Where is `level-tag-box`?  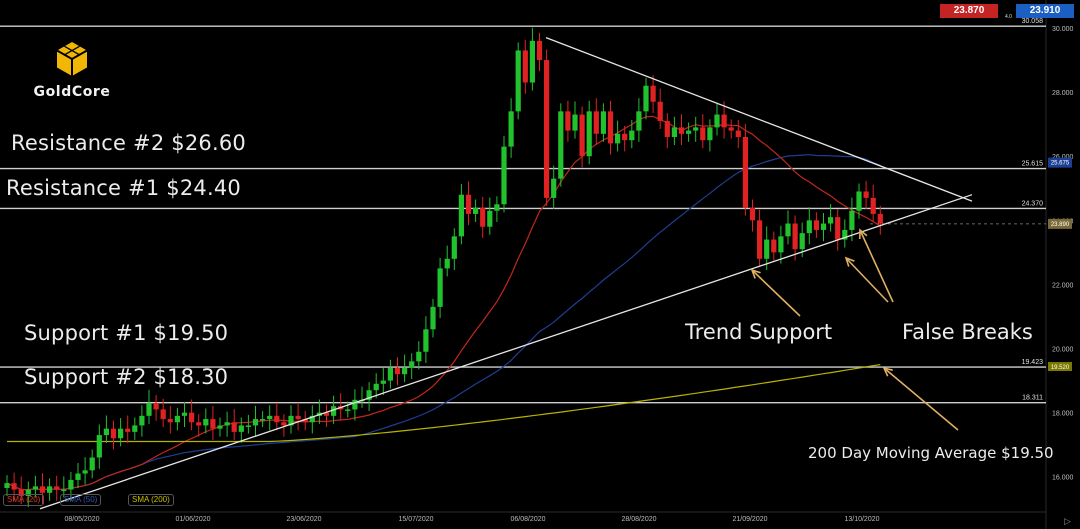 level-tag-box is located at coordinates (1060, 367).